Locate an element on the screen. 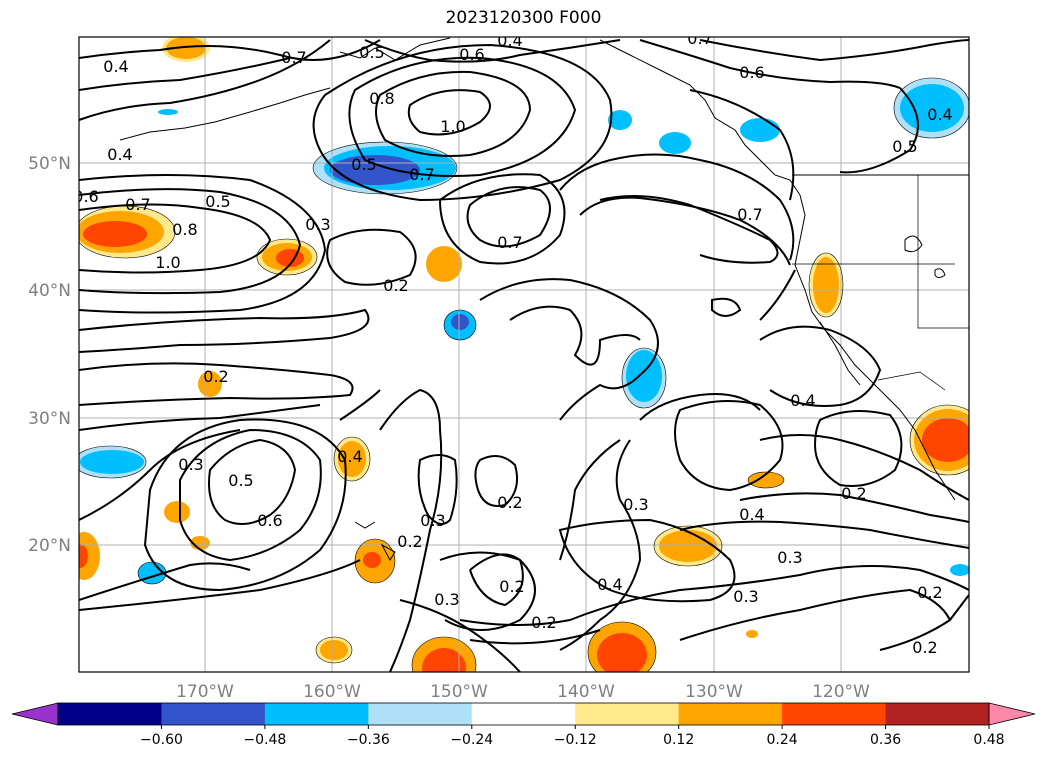 The image size is (1047, 765). colorbar-tick-label: −0.36 is located at coordinates (368, 740).